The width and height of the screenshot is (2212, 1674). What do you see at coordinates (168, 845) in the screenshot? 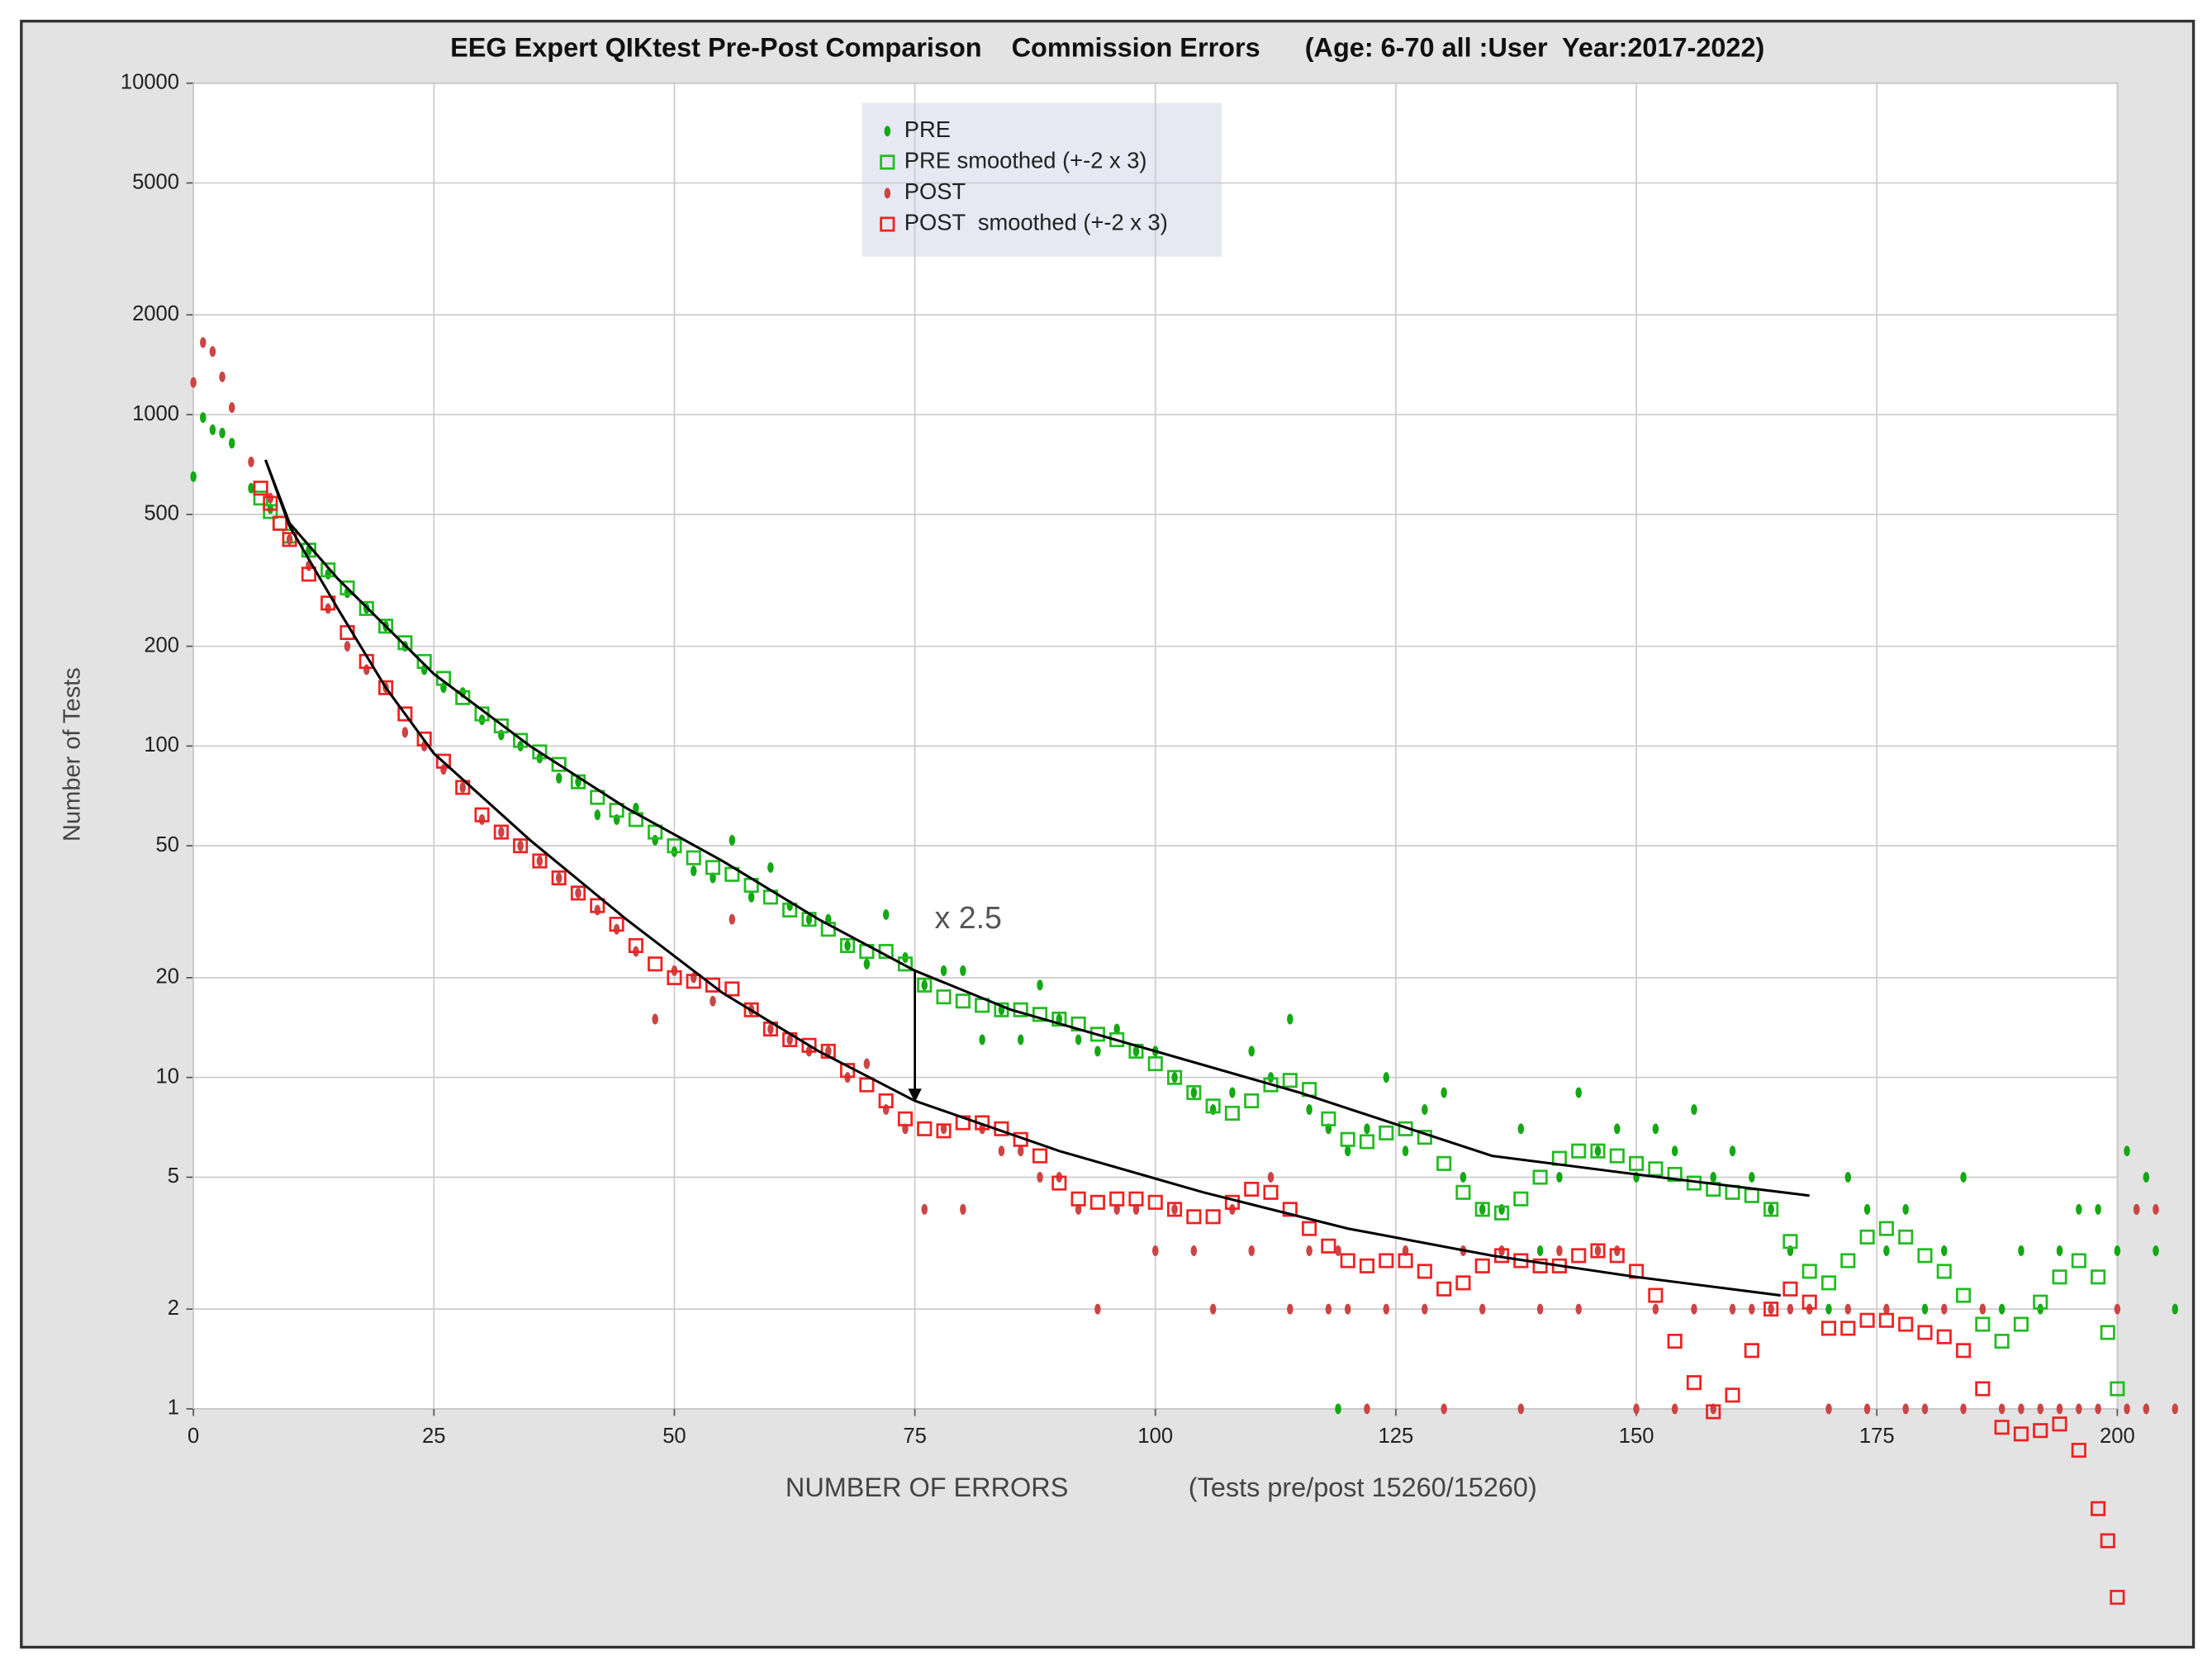
I see `y-tick-label: 50` at bounding box center [168, 845].